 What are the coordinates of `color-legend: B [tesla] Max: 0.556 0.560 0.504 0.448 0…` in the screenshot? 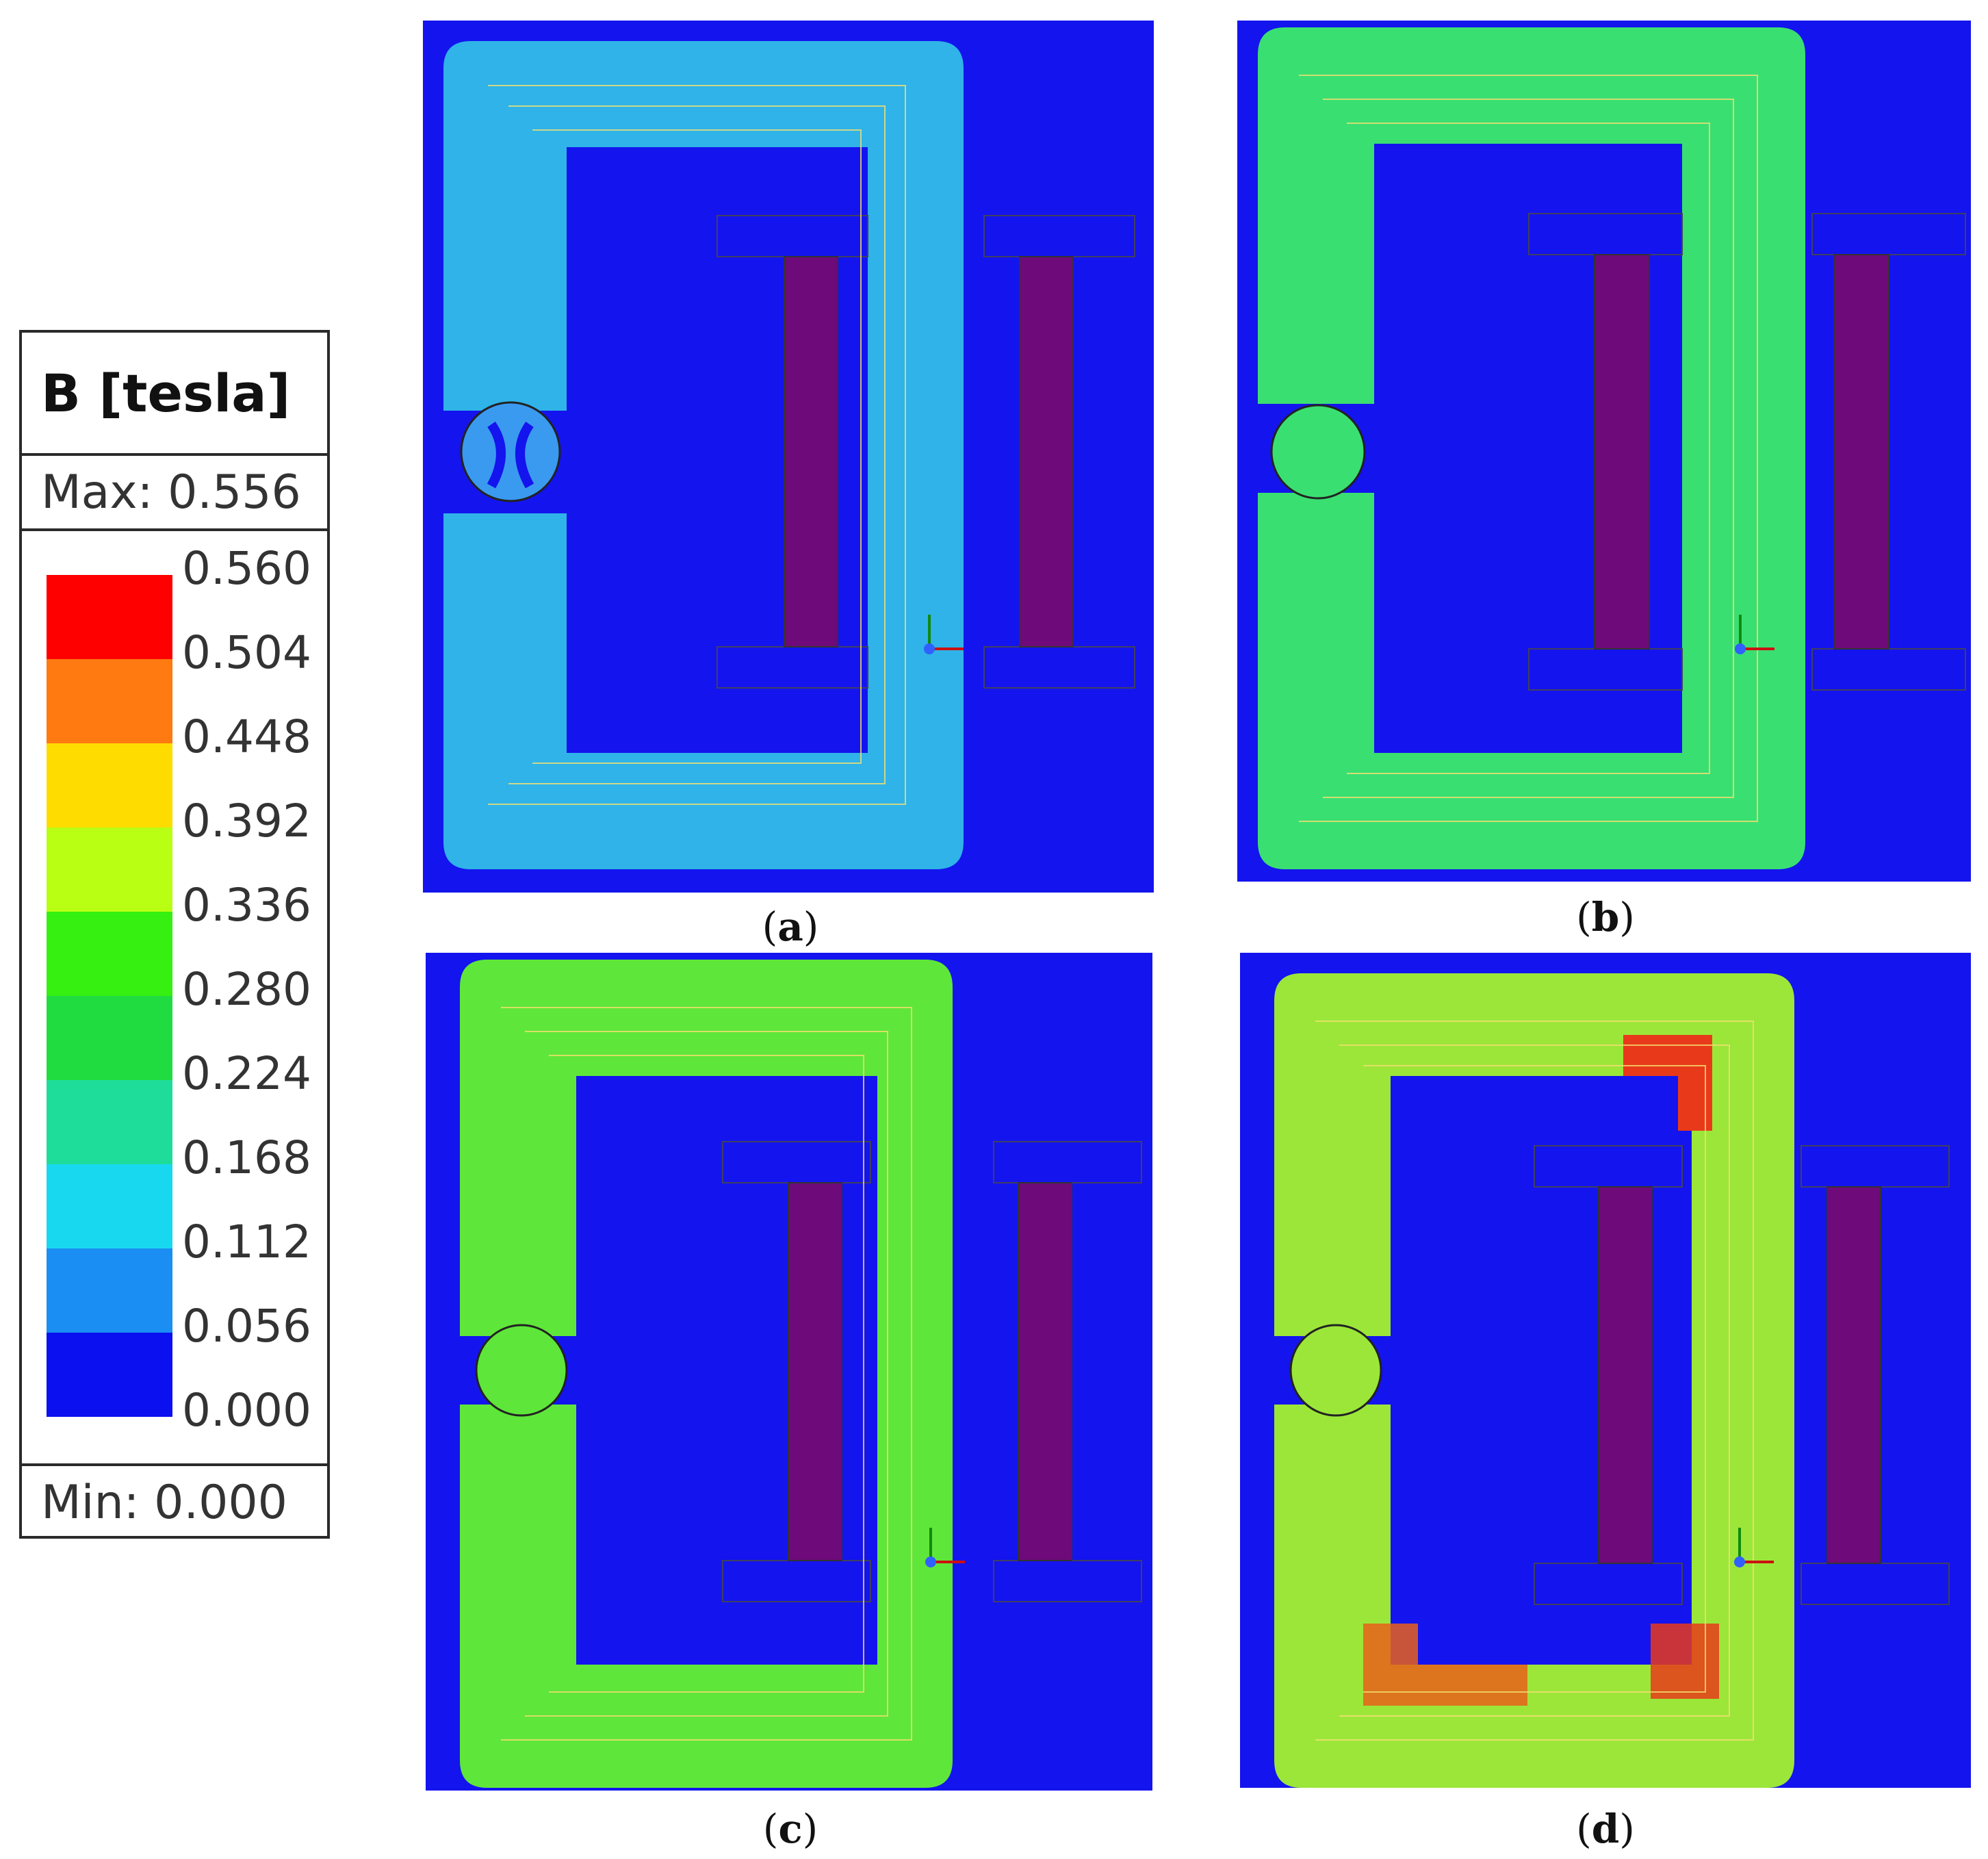 It's located at (174, 934).